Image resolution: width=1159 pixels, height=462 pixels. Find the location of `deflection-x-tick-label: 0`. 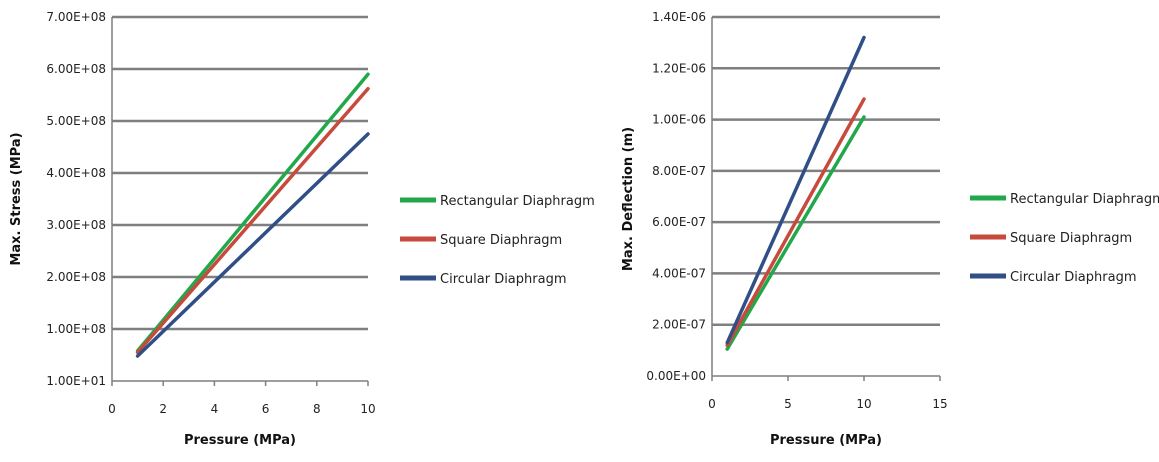

deflection-x-tick-label: 0 is located at coordinates (712, 404).